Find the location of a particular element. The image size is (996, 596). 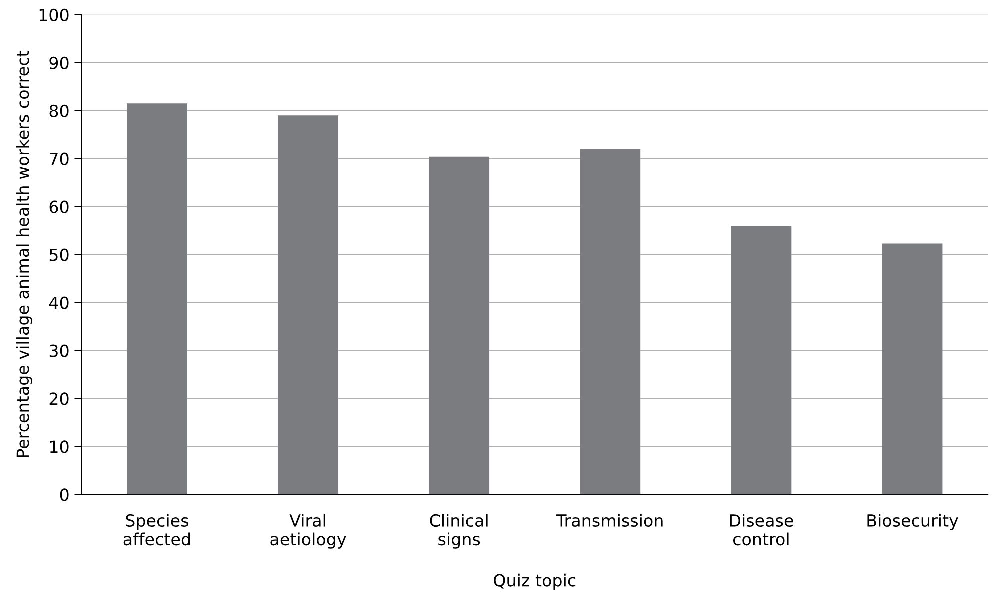

y-tick-label: 100 is located at coordinates (54, 15).